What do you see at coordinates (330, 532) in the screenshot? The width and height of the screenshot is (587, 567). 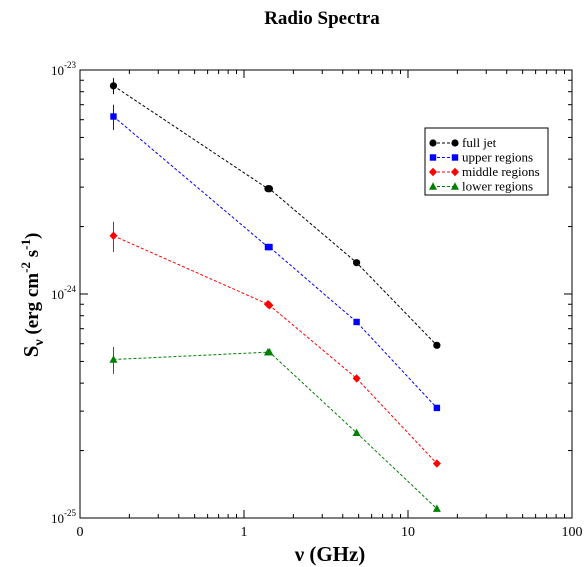 I see `x-tick-labels: 0 1 10 100` at bounding box center [330, 532].